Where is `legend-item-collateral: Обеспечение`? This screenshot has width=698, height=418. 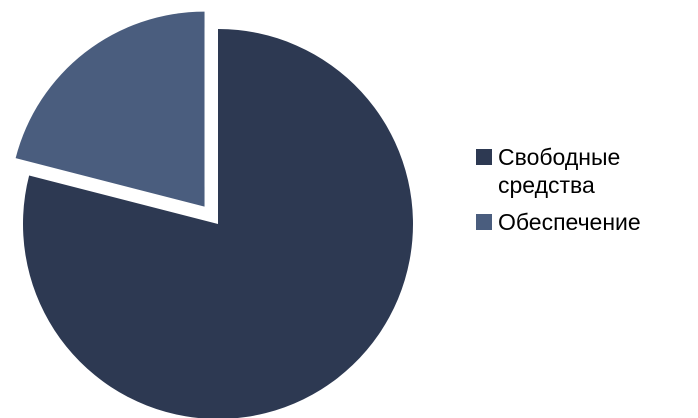 legend-item-collateral: Обеспечение is located at coordinates (586, 222).